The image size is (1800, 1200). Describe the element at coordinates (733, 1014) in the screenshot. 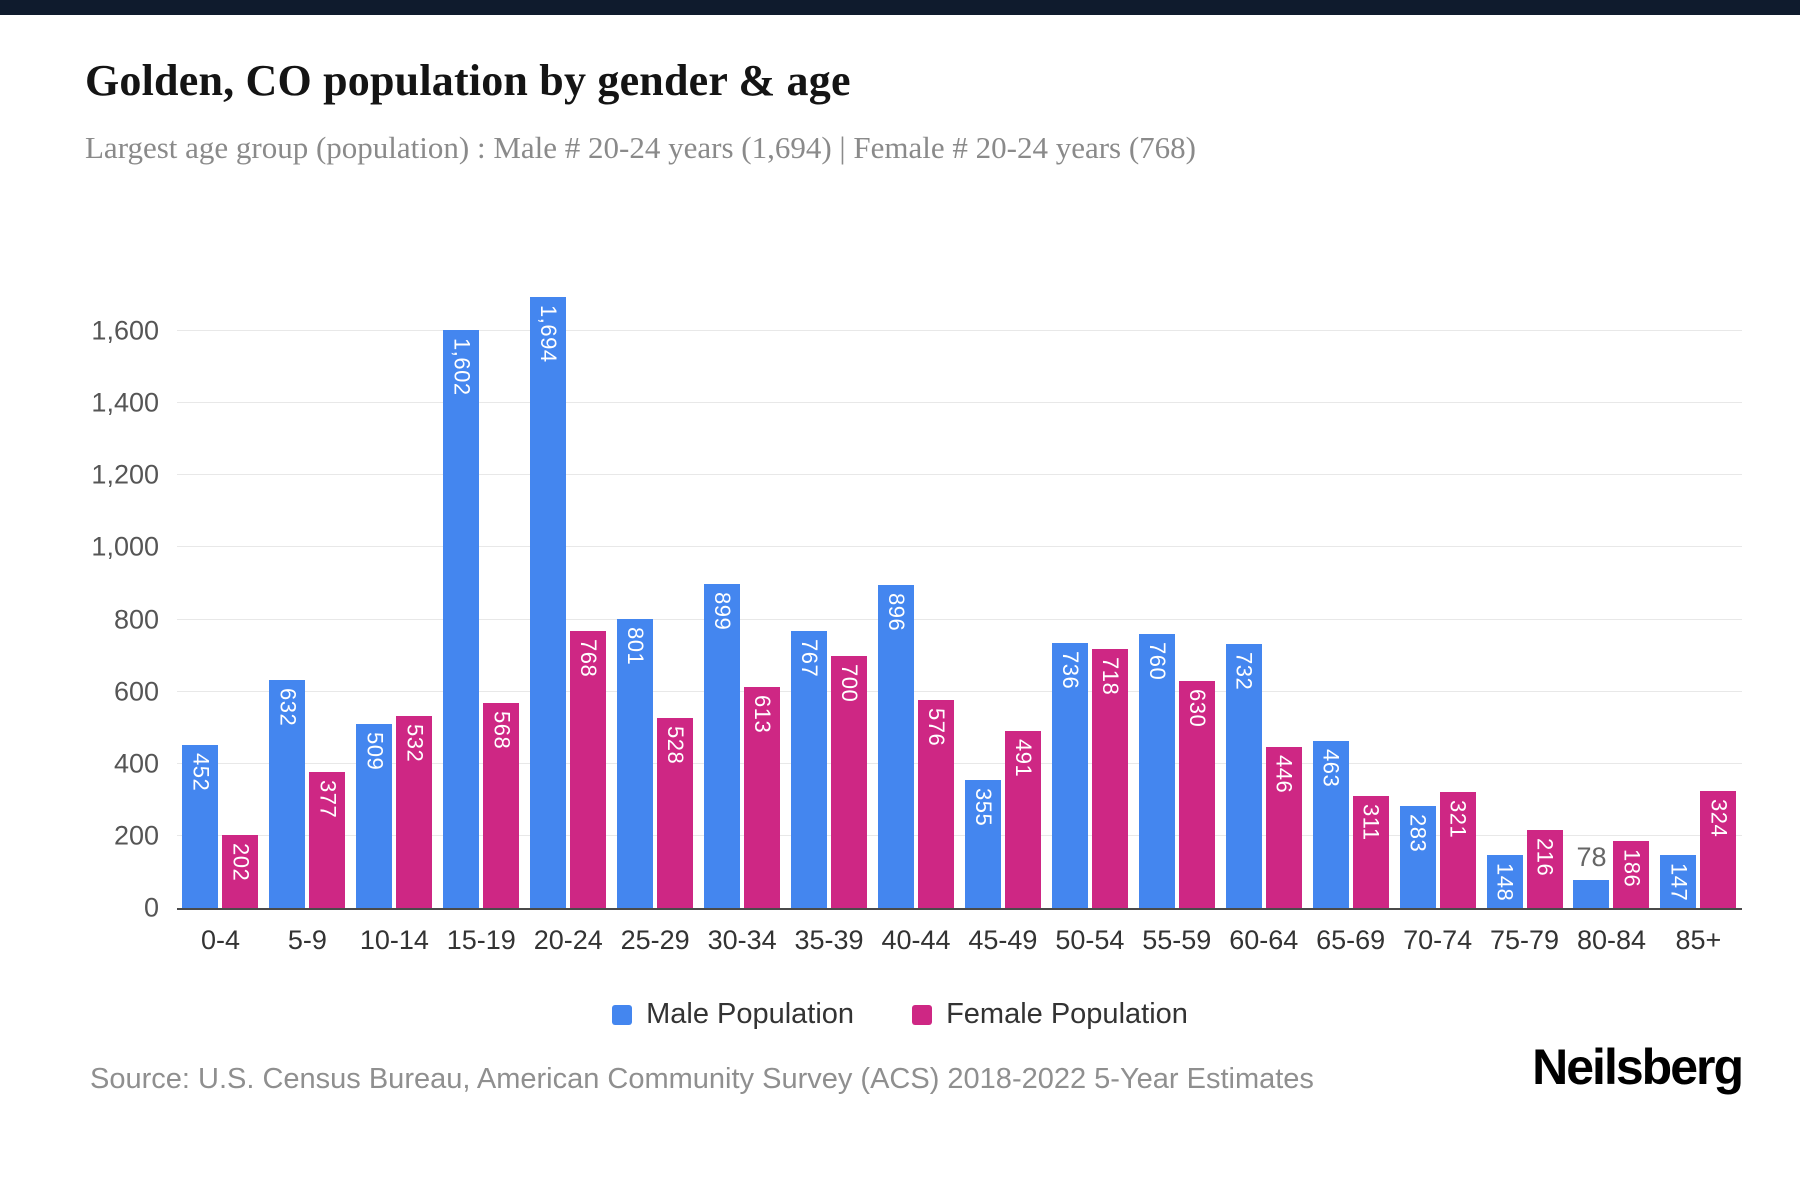

I see `legend-item-male-population: Male Population` at that location.